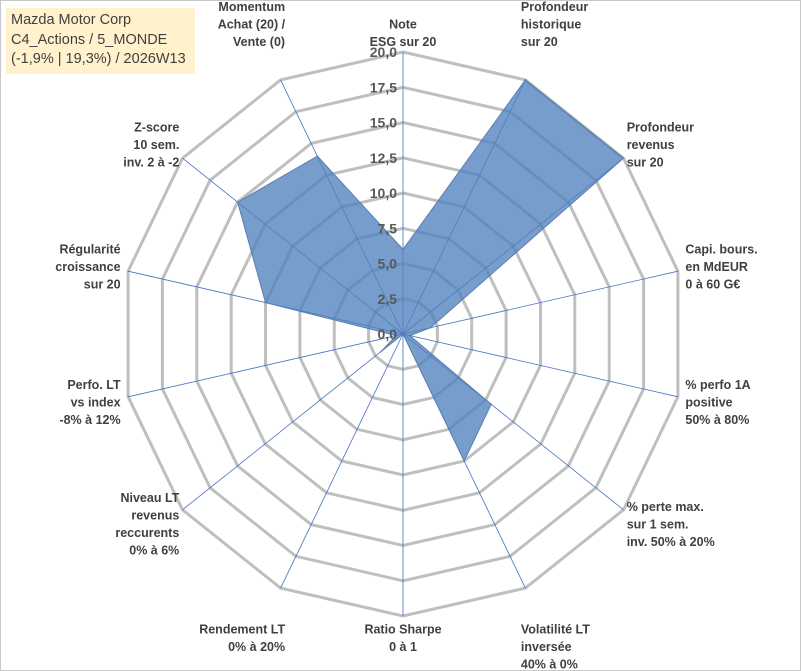 This screenshot has width=801, height=671. I want to click on title-line-stats: (-1,9% | 19,3%) / 2026W13, so click(98, 59).